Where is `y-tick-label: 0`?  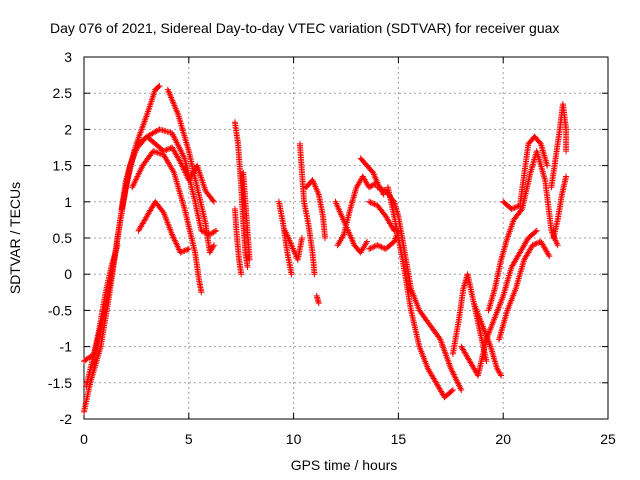
y-tick-label: 0 is located at coordinates (68, 274).